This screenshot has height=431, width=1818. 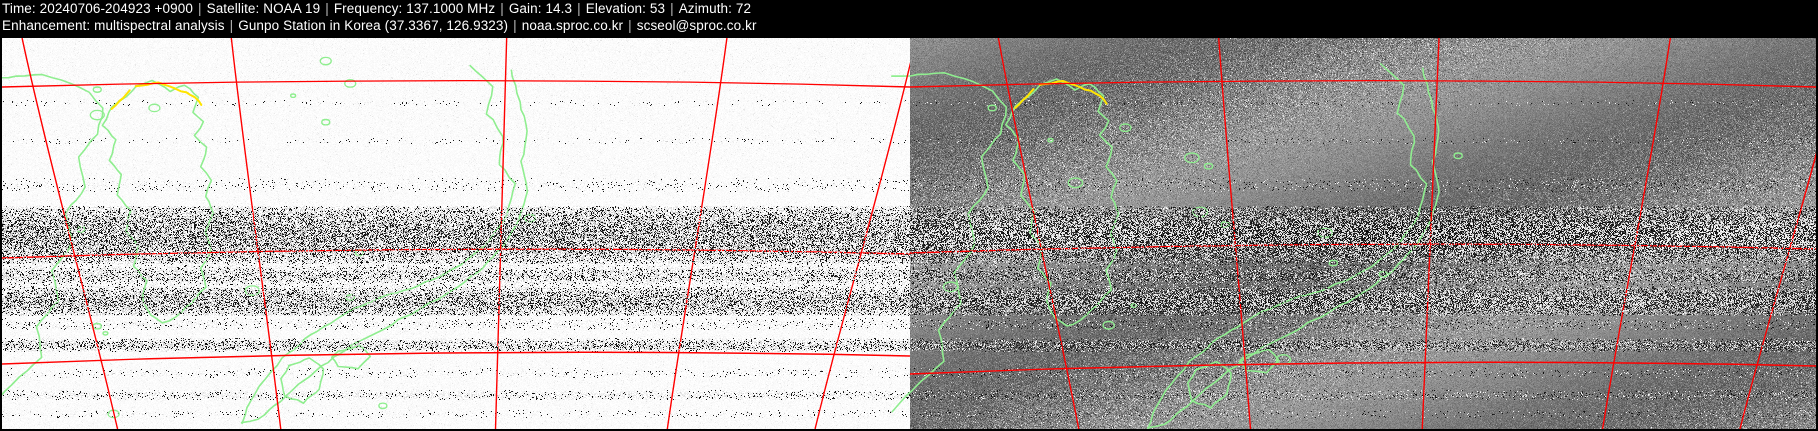 I want to click on header-field: Elevation: 53, so click(x=625, y=8).